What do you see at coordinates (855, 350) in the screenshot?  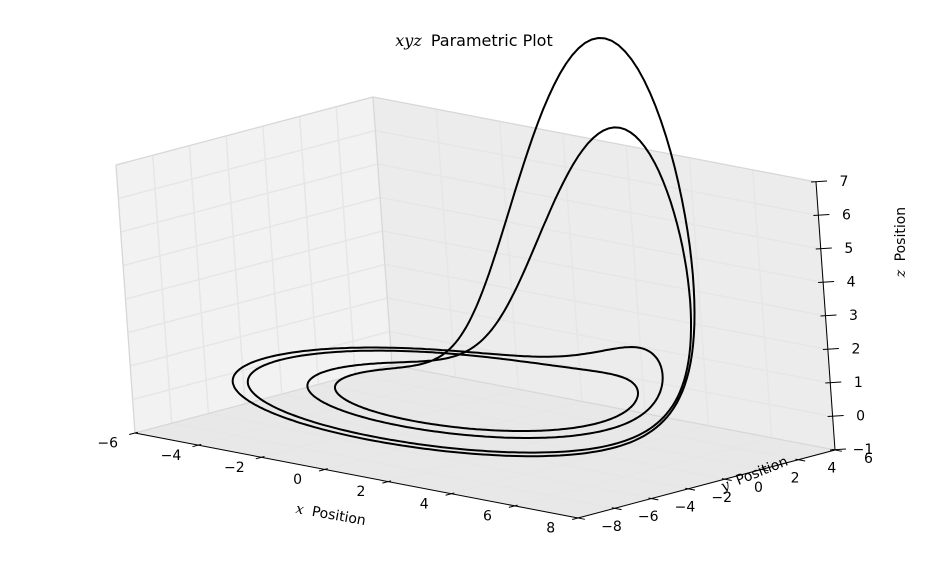 I see `z-tick-label: 2` at bounding box center [855, 350].